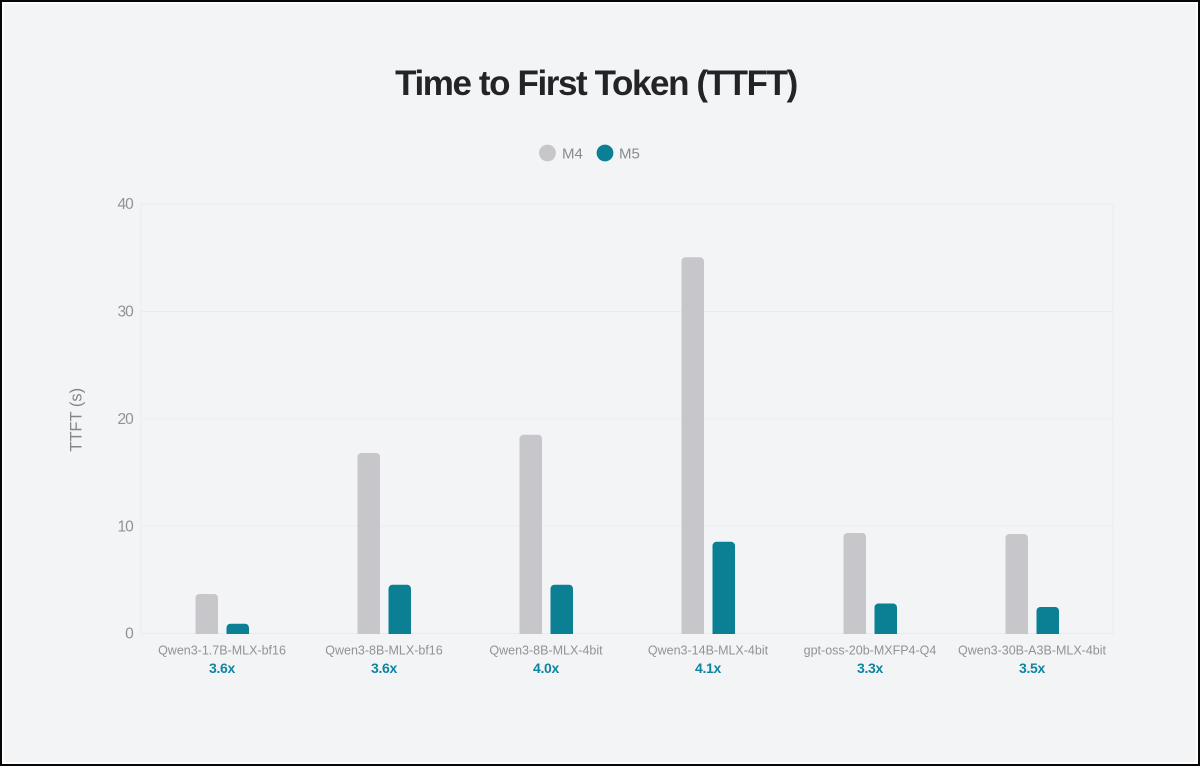  I want to click on svg-text: 3.5x, so click(1032, 668).